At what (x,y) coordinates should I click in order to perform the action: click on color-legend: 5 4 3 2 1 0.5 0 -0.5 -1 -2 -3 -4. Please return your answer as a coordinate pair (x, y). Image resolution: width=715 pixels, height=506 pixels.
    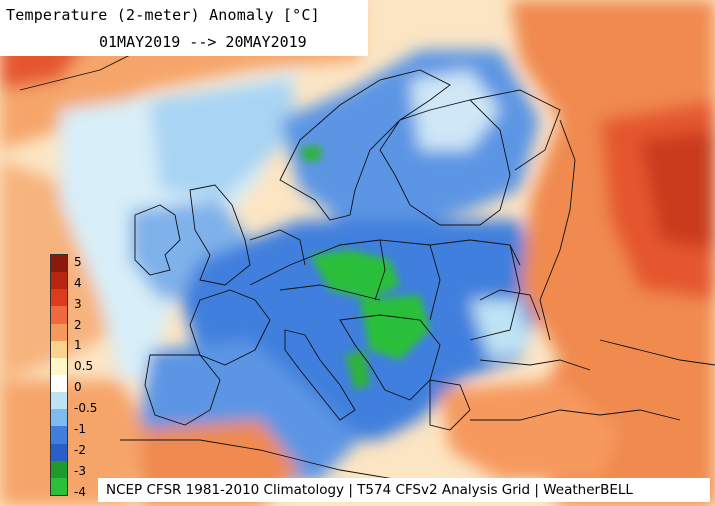
    Looking at the image, I should click on (80, 376).